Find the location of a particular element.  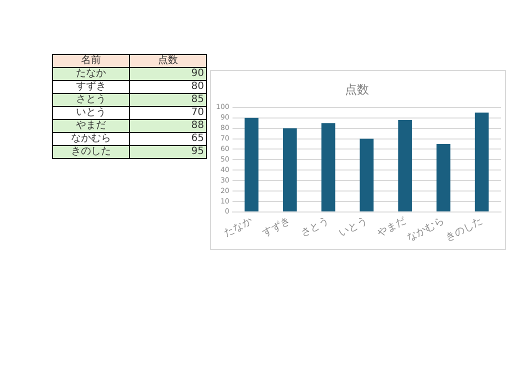

data-label: 90 is located at coordinates (168, 74).